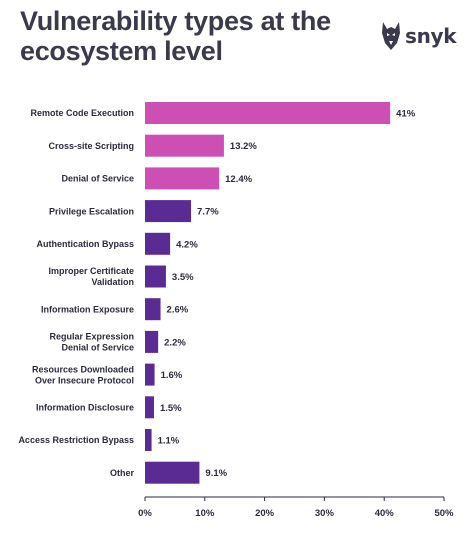 The height and width of the screenshot is (537, 474). Describe the element at coordinates (76, 440) in the screenshot. I see `category-label-10: Access Restriction Bypass` at that location.